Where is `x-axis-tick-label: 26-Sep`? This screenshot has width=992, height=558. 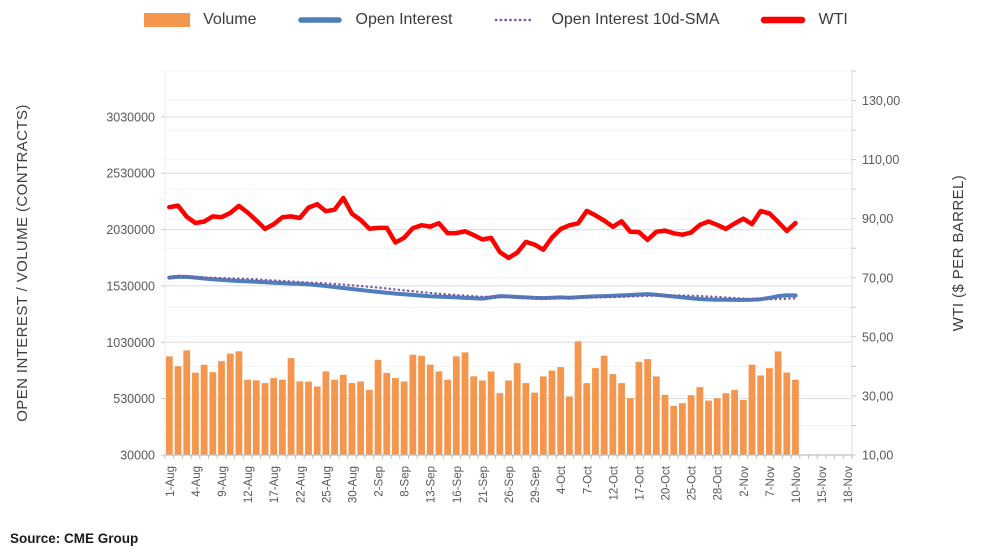 x-axis-tick-label: 26-Sep is located at coordinates (510, 484).